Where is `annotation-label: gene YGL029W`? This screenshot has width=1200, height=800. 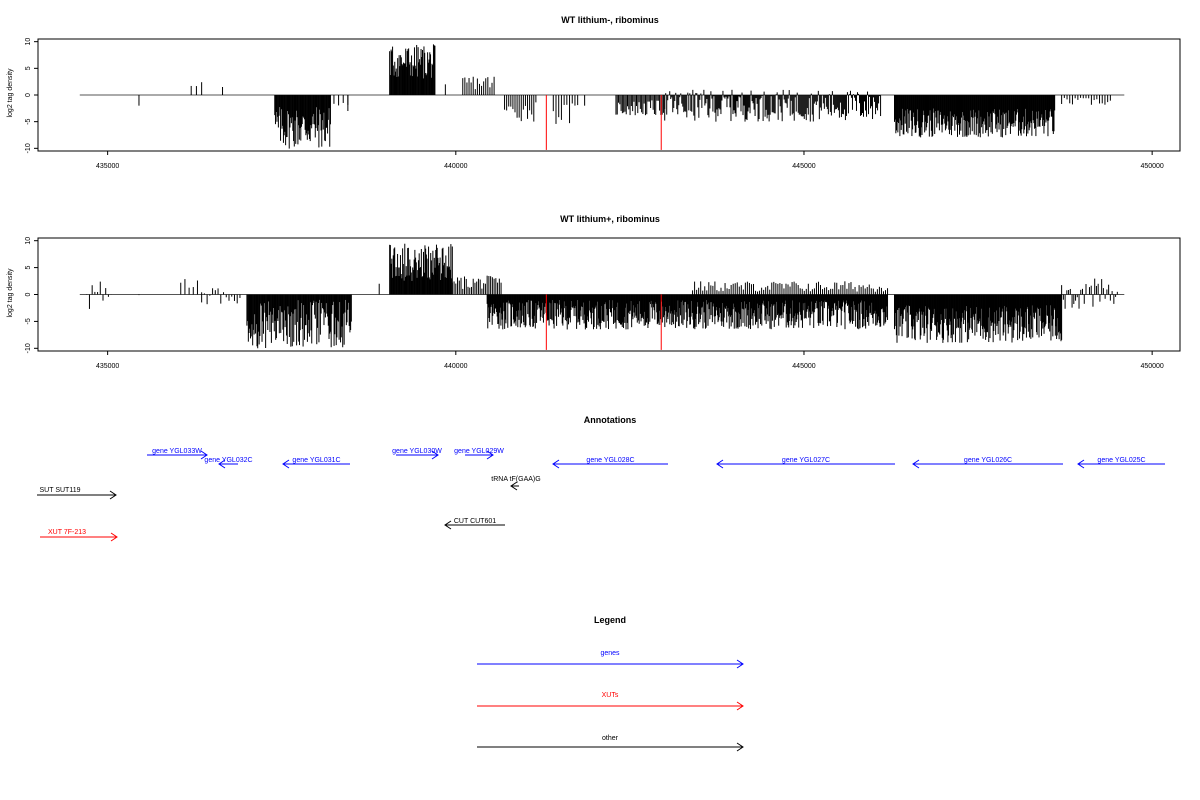
annotation-label: gene YGL029W is located at coordinates (479, 451).